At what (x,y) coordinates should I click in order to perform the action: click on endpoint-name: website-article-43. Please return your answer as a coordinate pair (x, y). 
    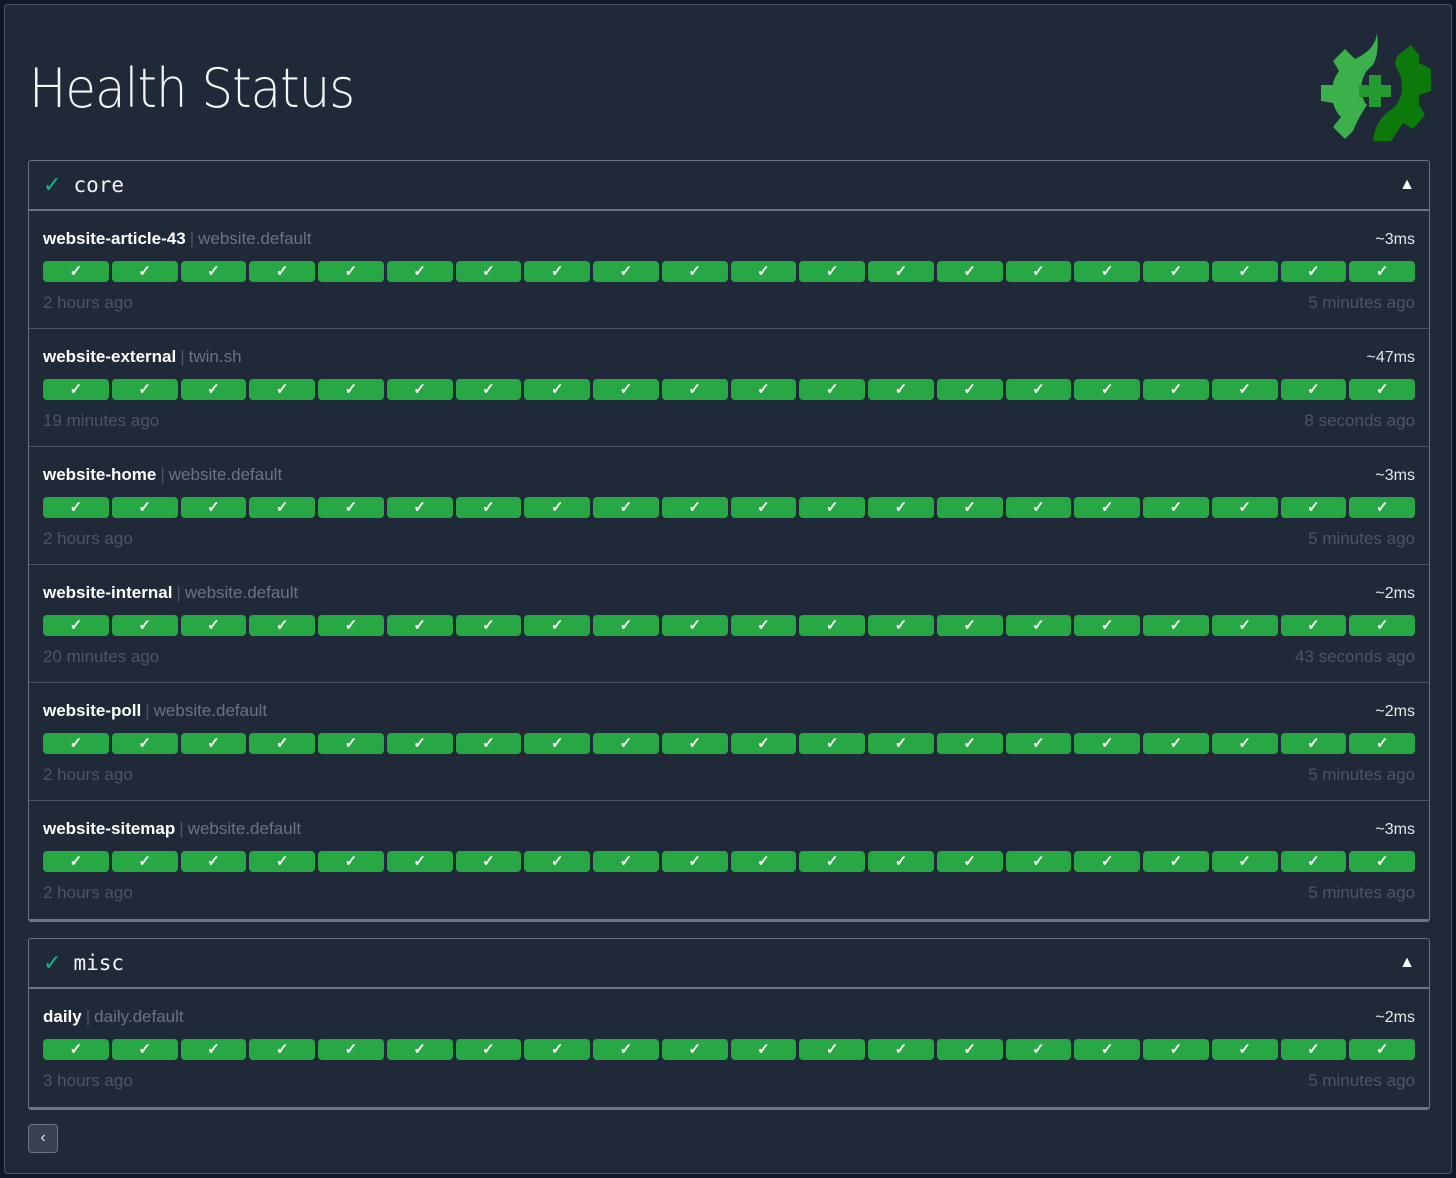
    Looking at the image, I should click on (114, 238).